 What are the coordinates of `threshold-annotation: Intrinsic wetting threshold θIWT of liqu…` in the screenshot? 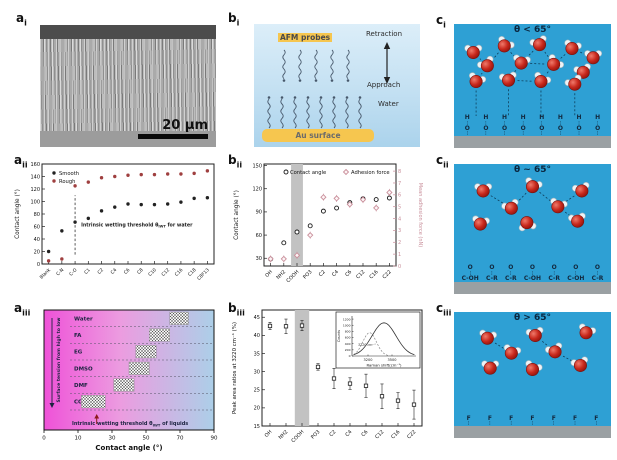 It's located at (130, 424).